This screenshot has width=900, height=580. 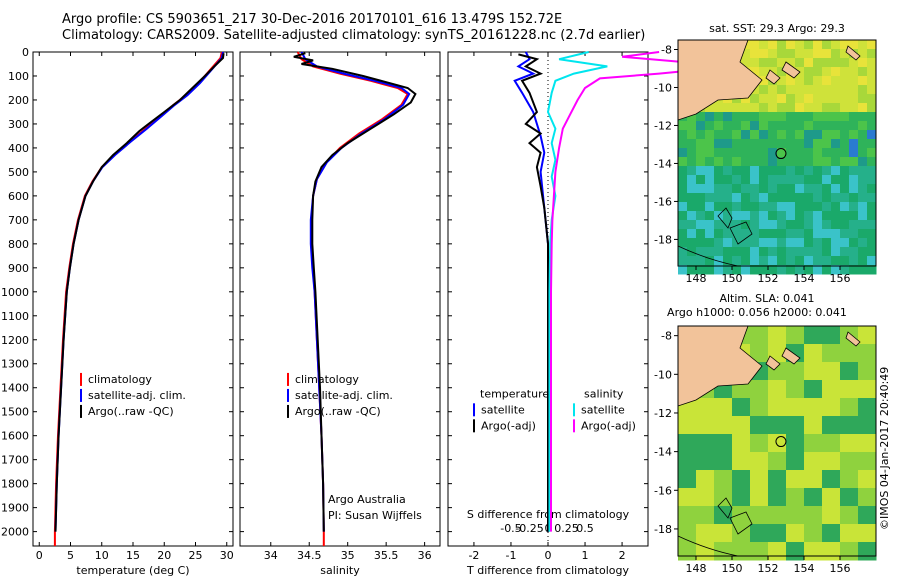 I want to click on temperature-xtick-label: 25, so click(x=196, y=555).